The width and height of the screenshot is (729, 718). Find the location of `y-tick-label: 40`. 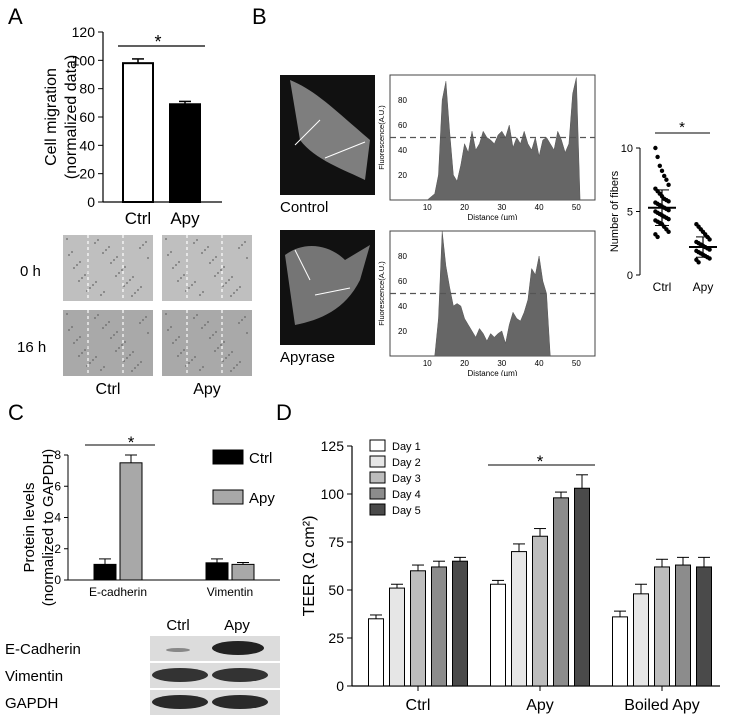

y-tick-label: 40 is located at coordinates (87, 145).